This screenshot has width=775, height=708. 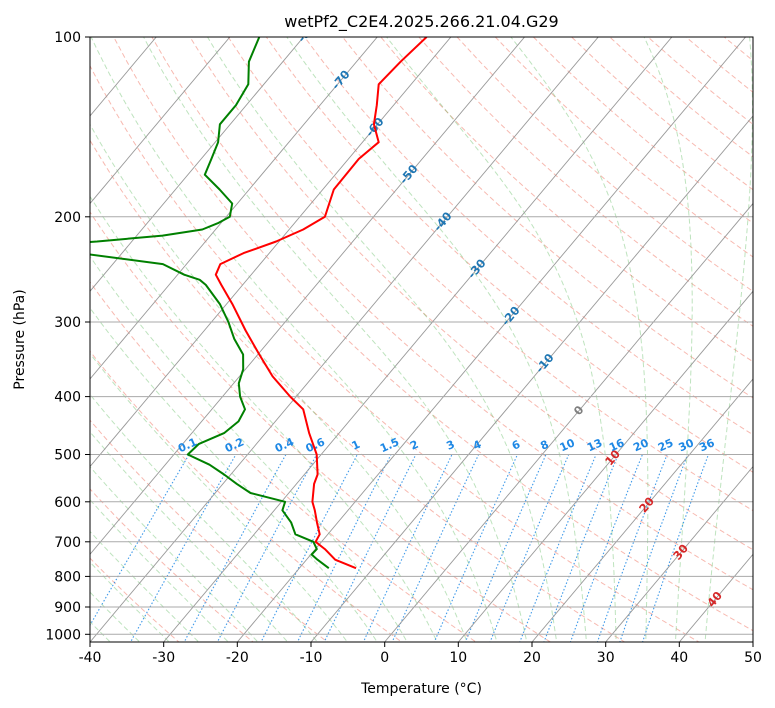 What do you see at coordinates (67, 456) in the screenshot?
I see `y-tick-label: 500` at bounding box center [67, 456].